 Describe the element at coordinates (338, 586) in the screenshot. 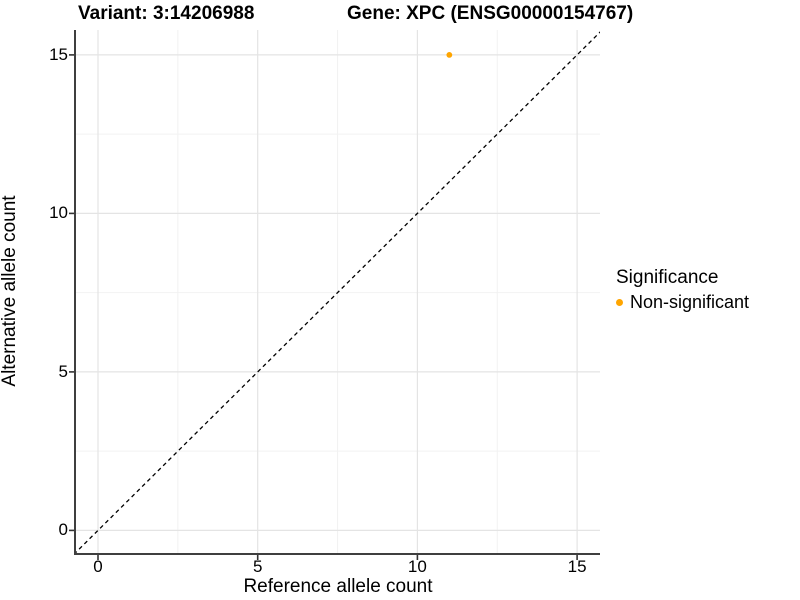

I see `x-axis-title: Reference allele count` at that location.